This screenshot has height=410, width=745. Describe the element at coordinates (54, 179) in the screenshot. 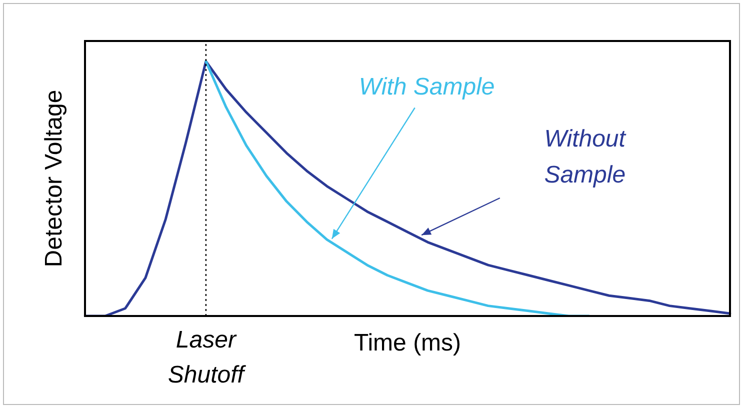

I see `y-axis-title: Detector Voltage` at that location.